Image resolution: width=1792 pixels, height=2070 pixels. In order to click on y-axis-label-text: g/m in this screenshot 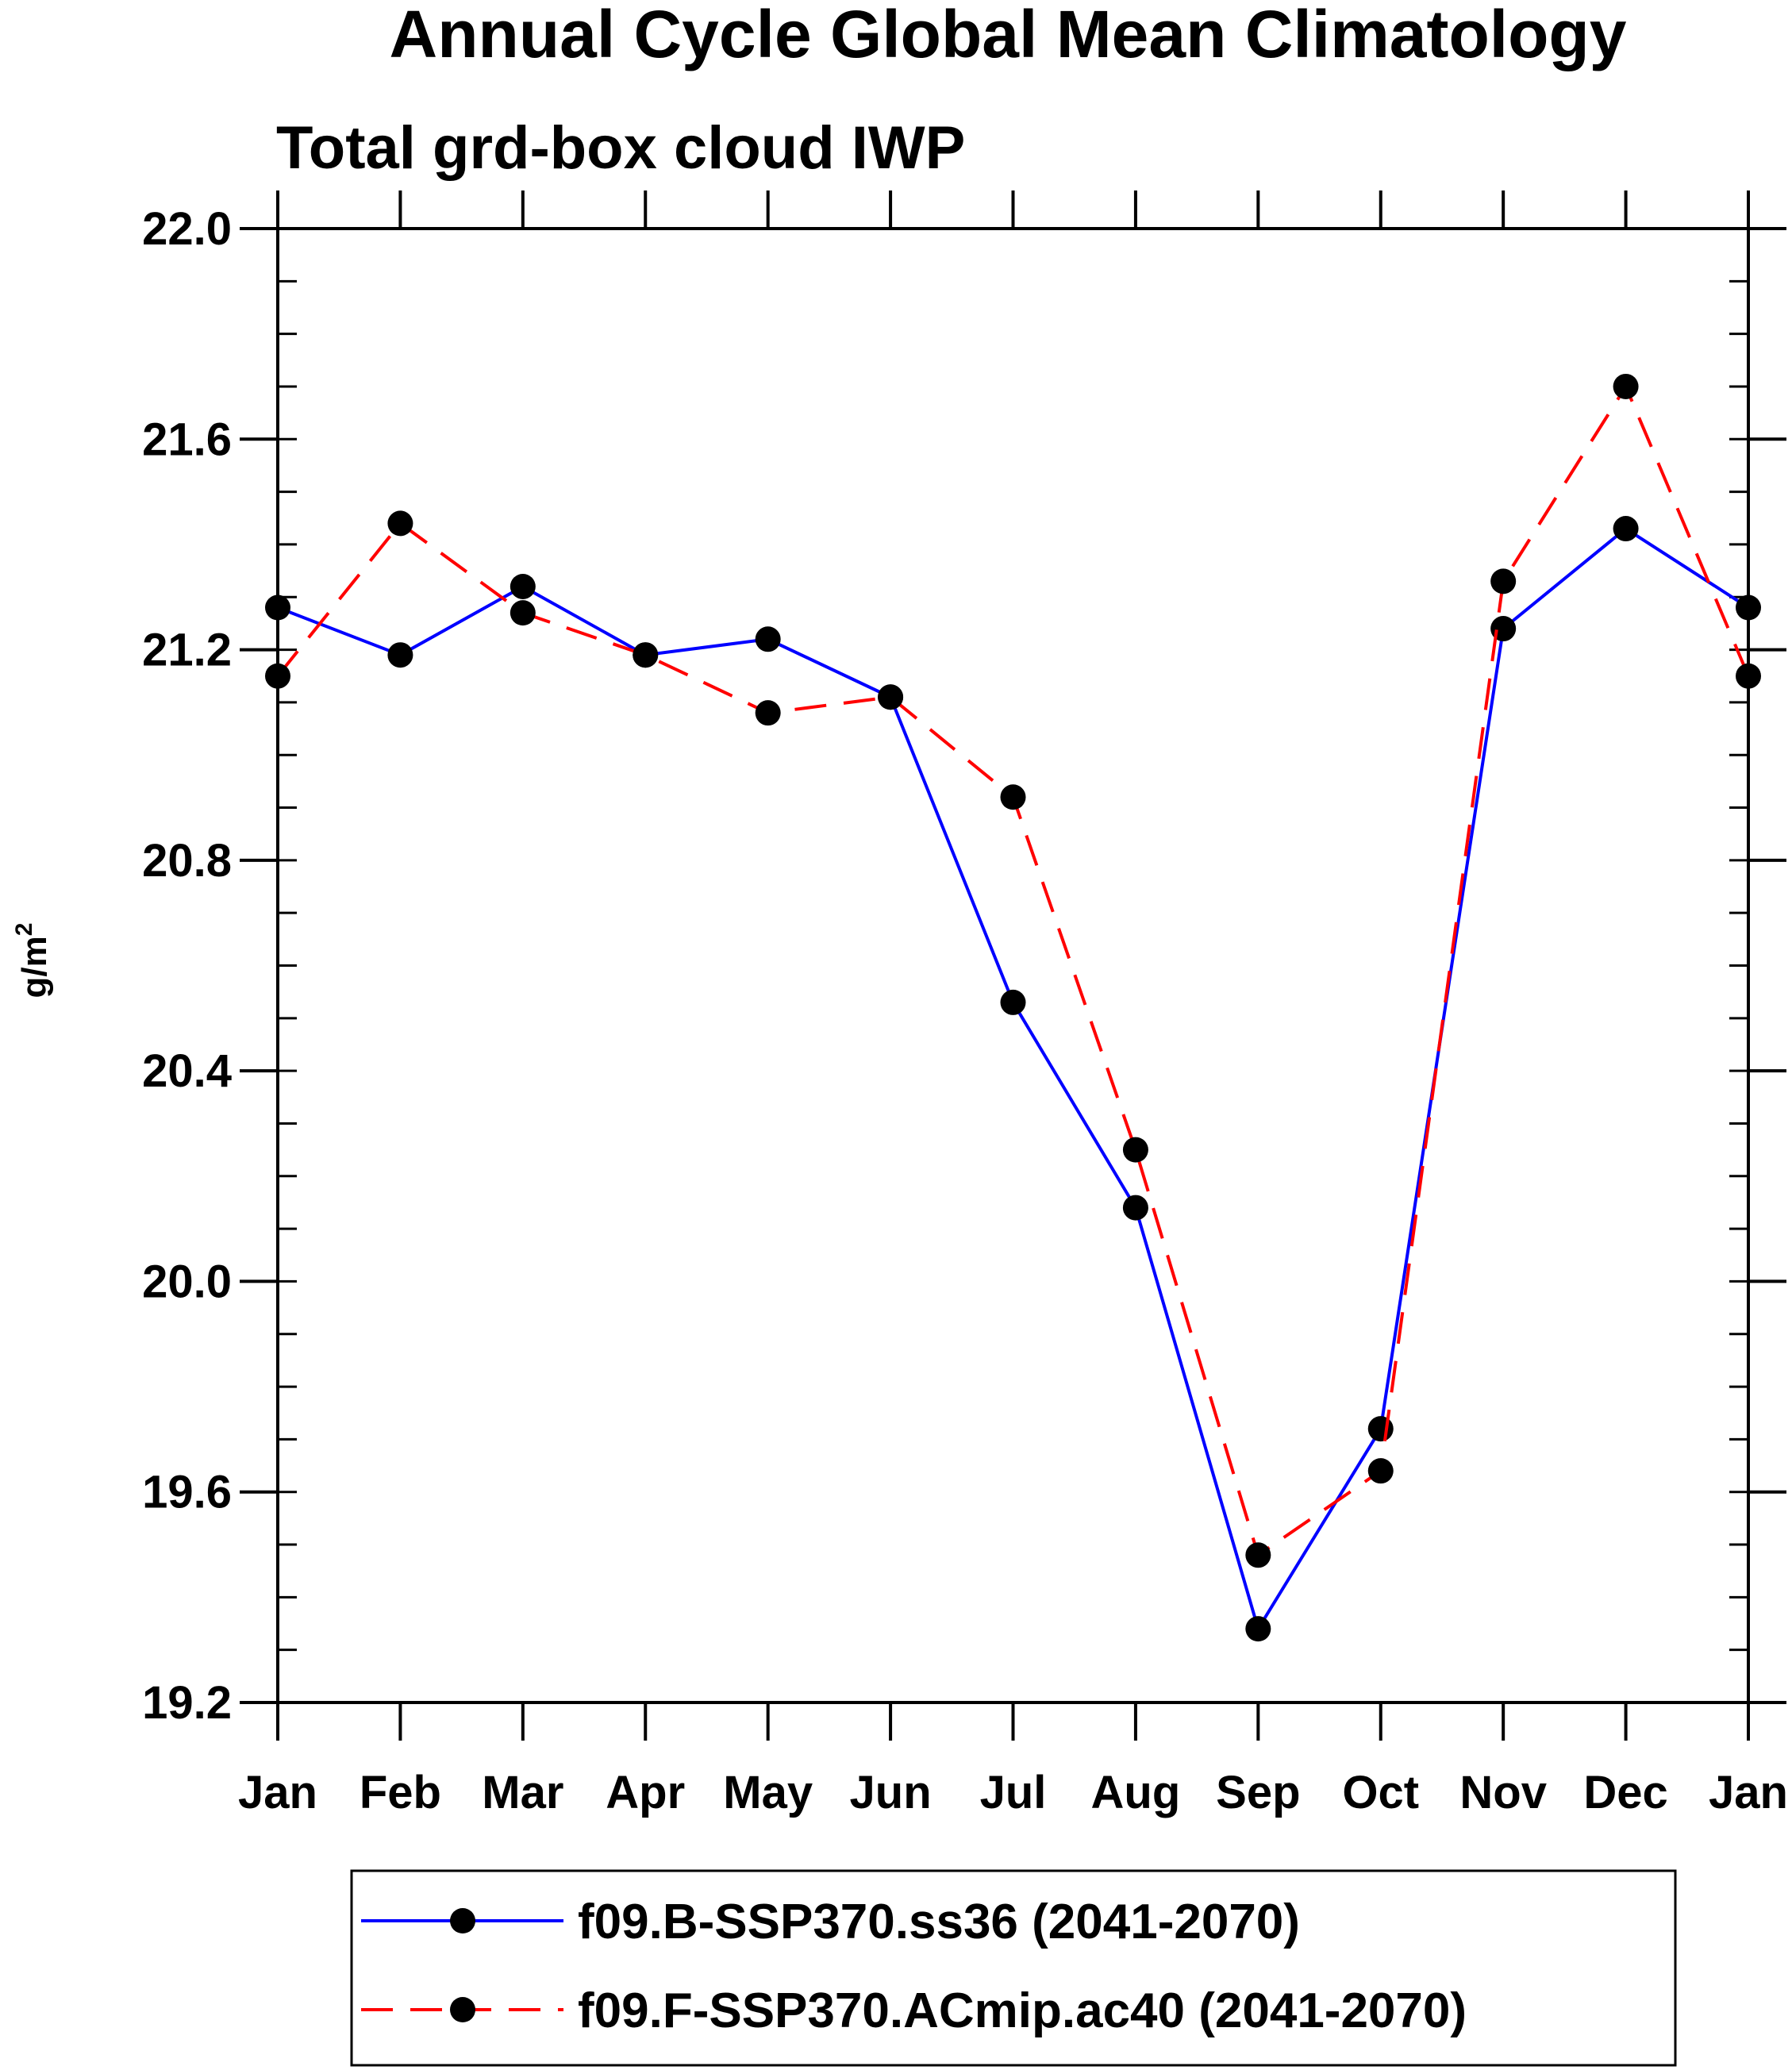, I will do `click(34, 967)`.